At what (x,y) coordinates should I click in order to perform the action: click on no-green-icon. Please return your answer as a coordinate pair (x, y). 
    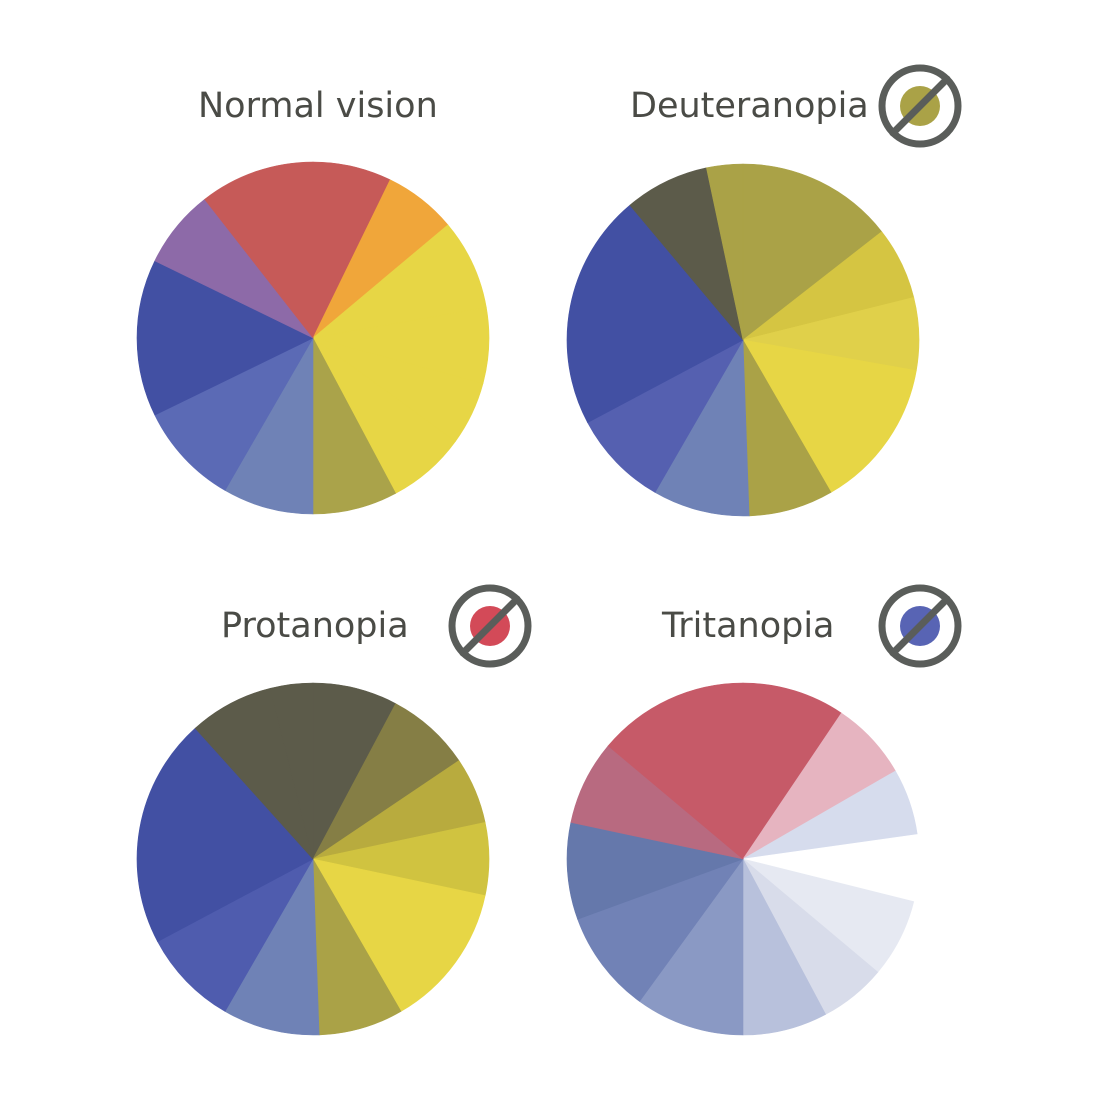
    Looking at the image, I should click on (920, 106).